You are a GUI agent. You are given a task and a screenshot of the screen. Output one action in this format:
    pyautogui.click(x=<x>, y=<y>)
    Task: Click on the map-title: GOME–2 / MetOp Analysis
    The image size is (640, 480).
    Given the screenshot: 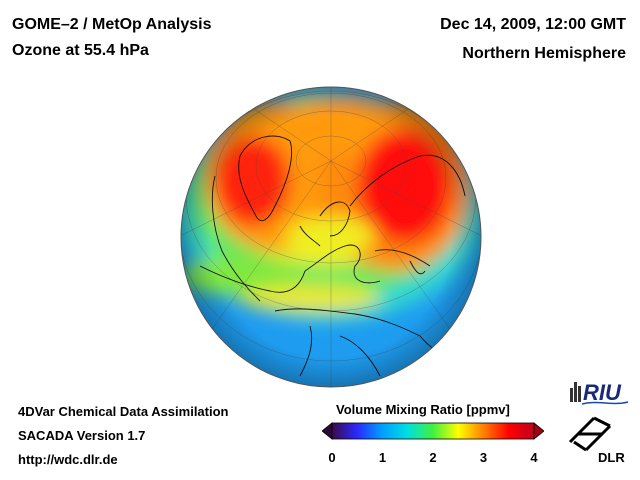 What is the action you would take?
    pyautogui.click(x=112, y=24)
    